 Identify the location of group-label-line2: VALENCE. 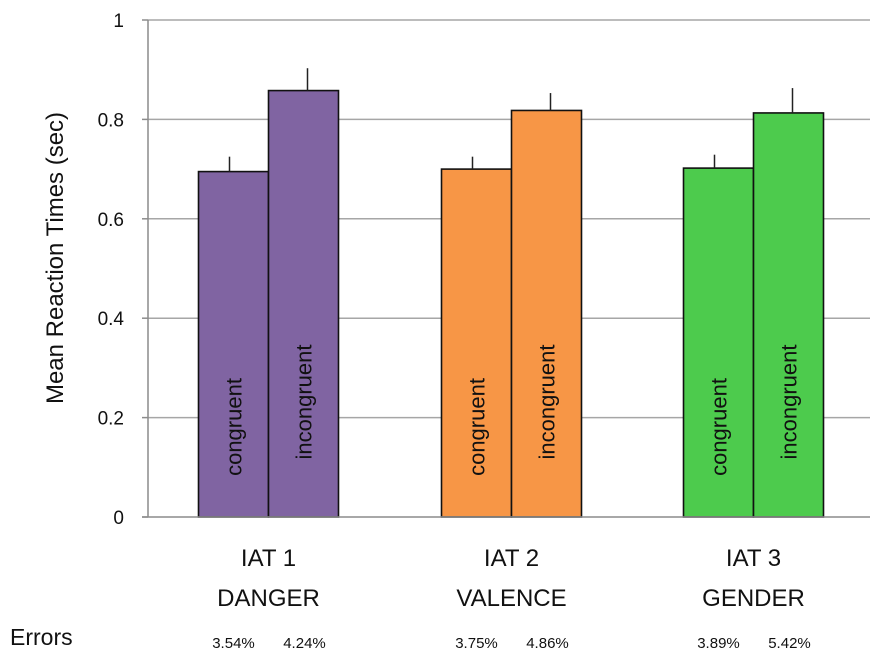
(511, 598).